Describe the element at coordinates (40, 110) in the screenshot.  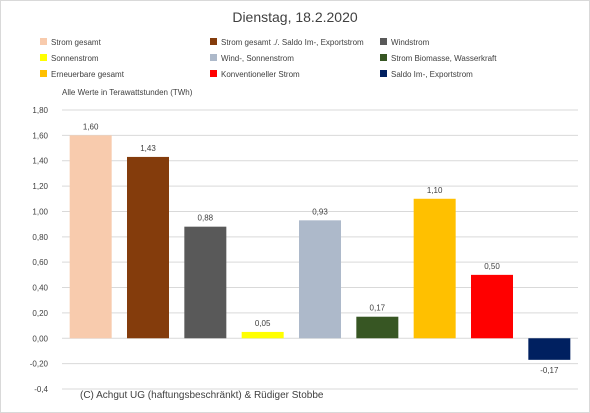
I see `y-tick-label: 1,80` at that location.